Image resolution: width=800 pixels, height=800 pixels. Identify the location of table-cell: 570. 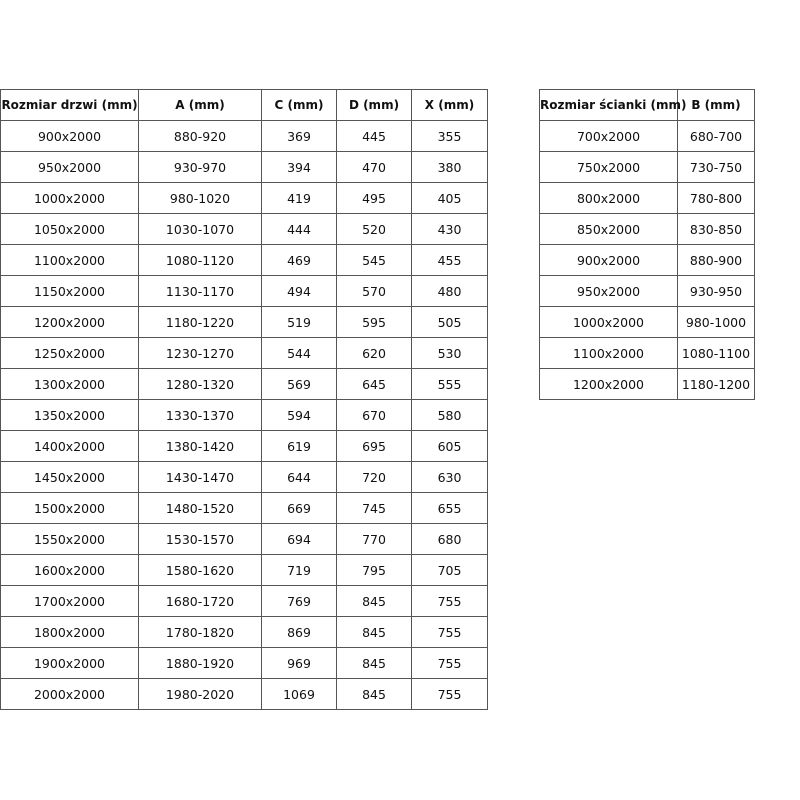
(374, 291).